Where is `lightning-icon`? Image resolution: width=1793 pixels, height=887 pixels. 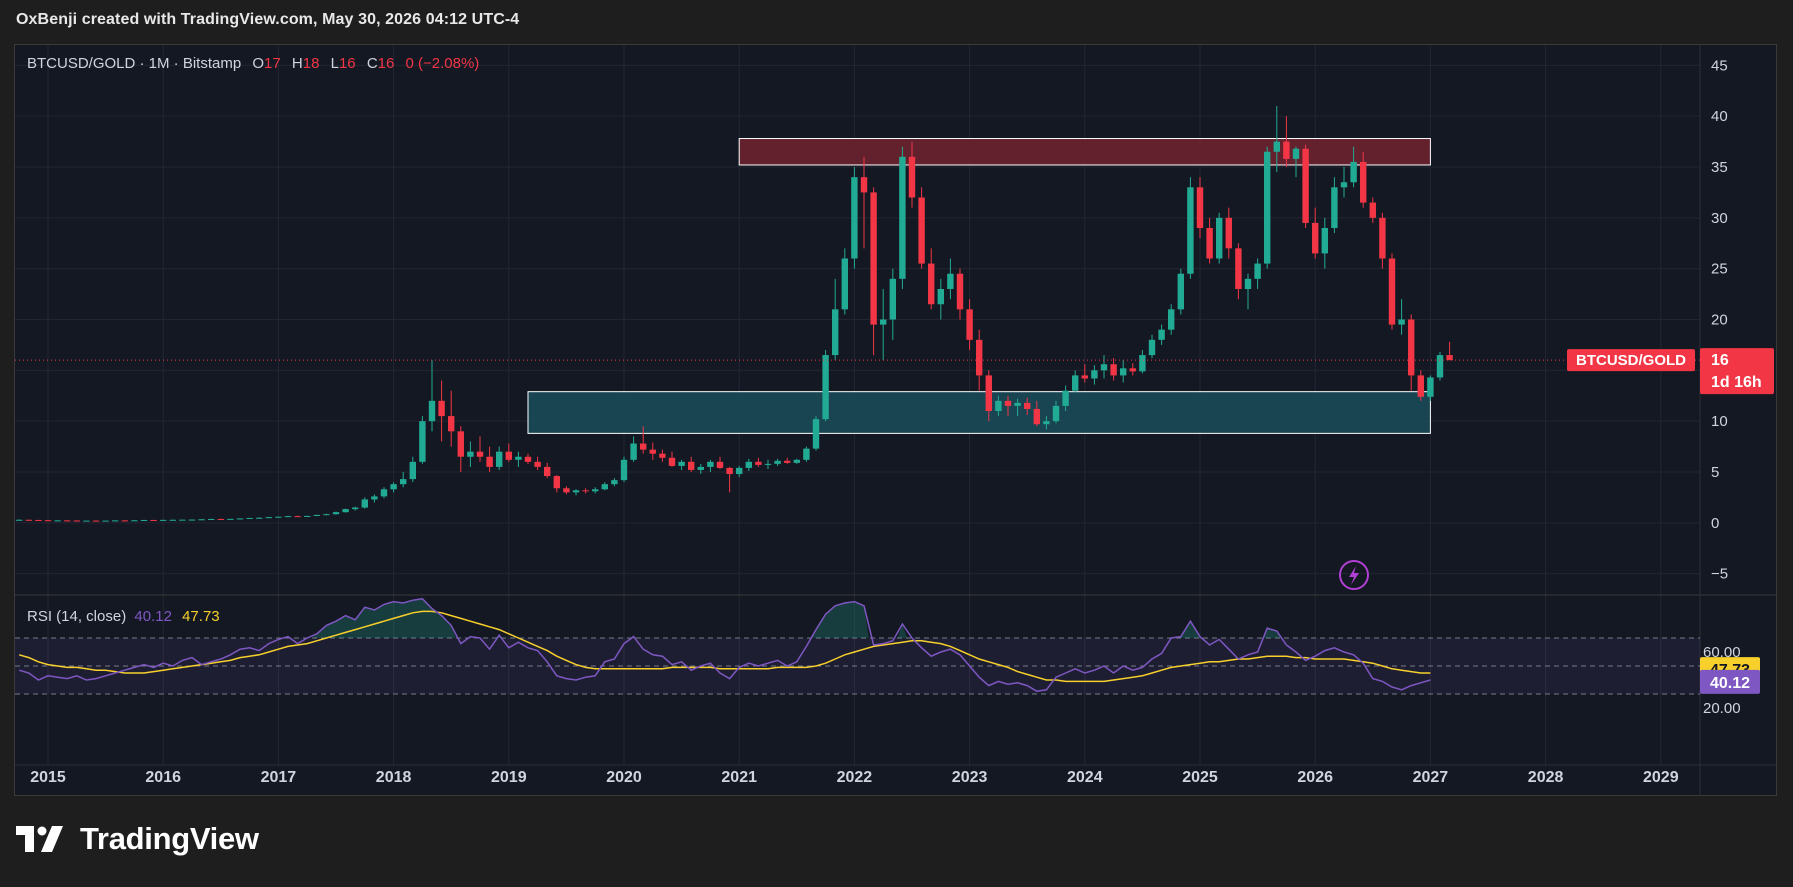 lightning-icon is located at coordinates (1354, 575).